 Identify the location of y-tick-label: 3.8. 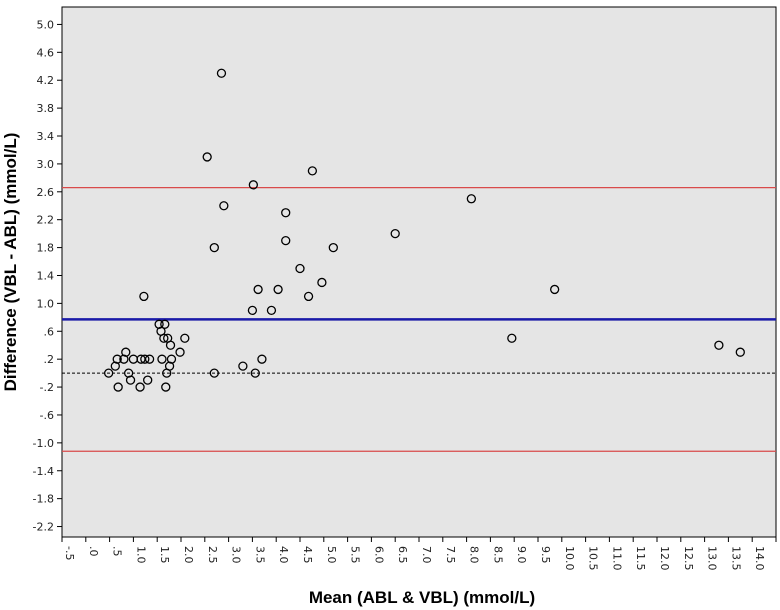
(46, 108).